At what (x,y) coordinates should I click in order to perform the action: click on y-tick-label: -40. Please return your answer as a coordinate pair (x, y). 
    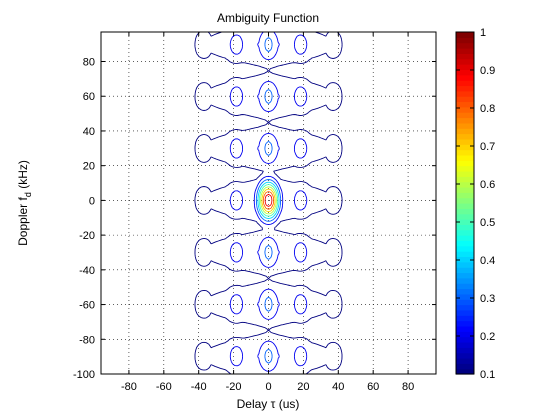
    Looking at the image, I should click on (87, 271).